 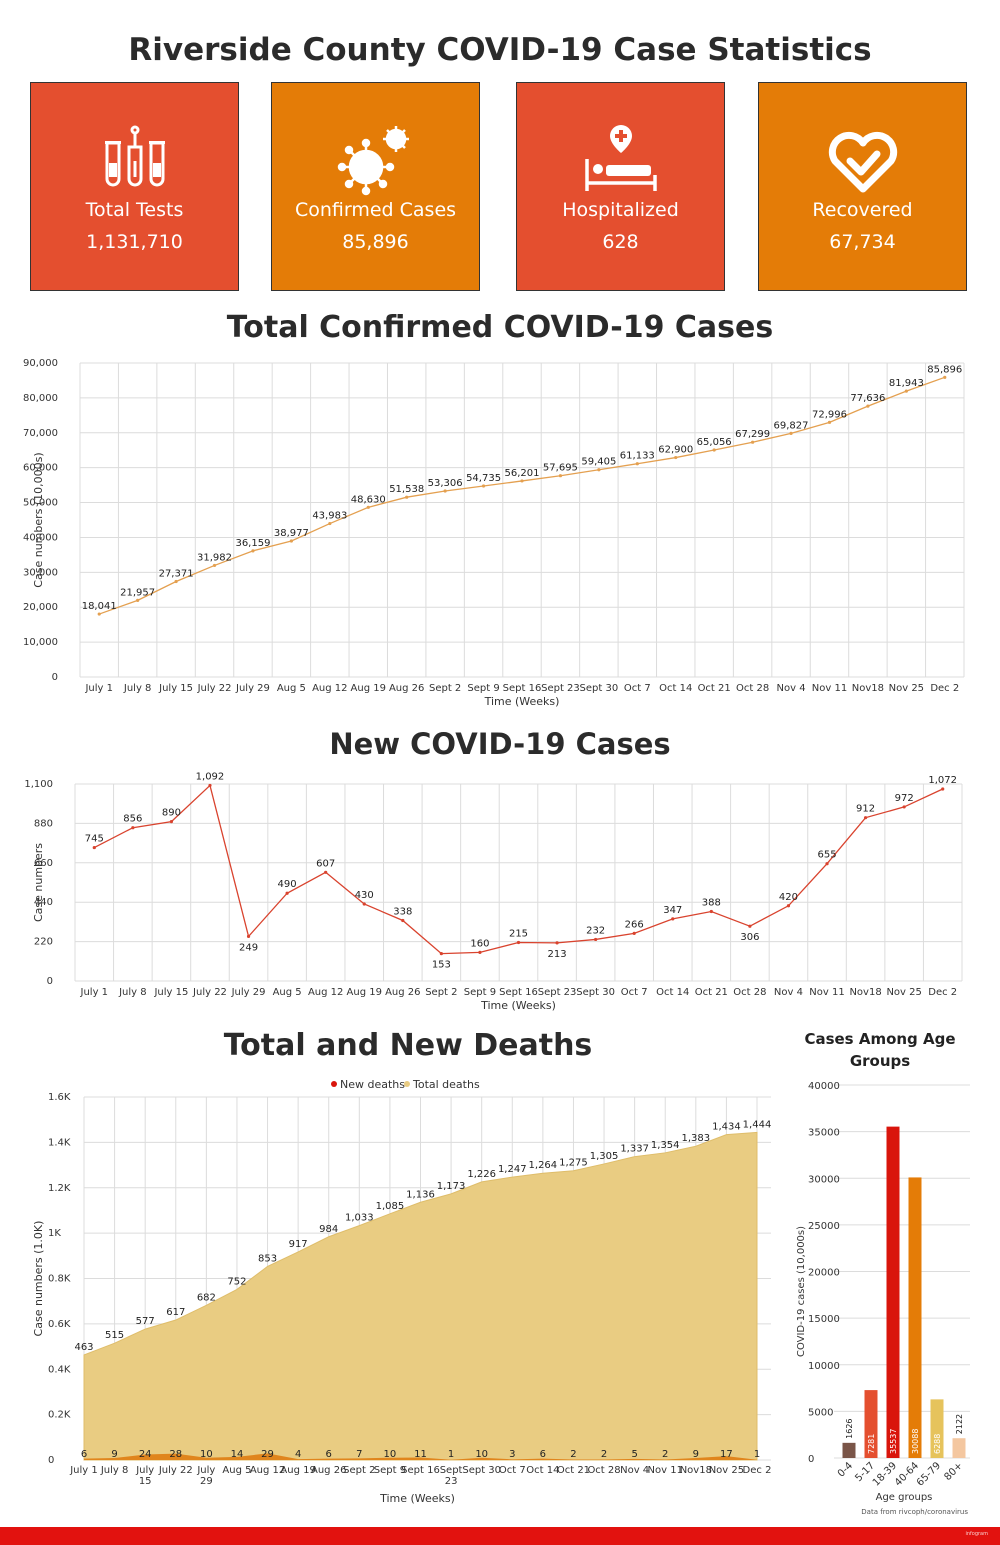 What do you see at coordinates (726, 1127) in the screenshot?
I see `total-deaths-label: 1,434` at bounding box center [726, 1127].